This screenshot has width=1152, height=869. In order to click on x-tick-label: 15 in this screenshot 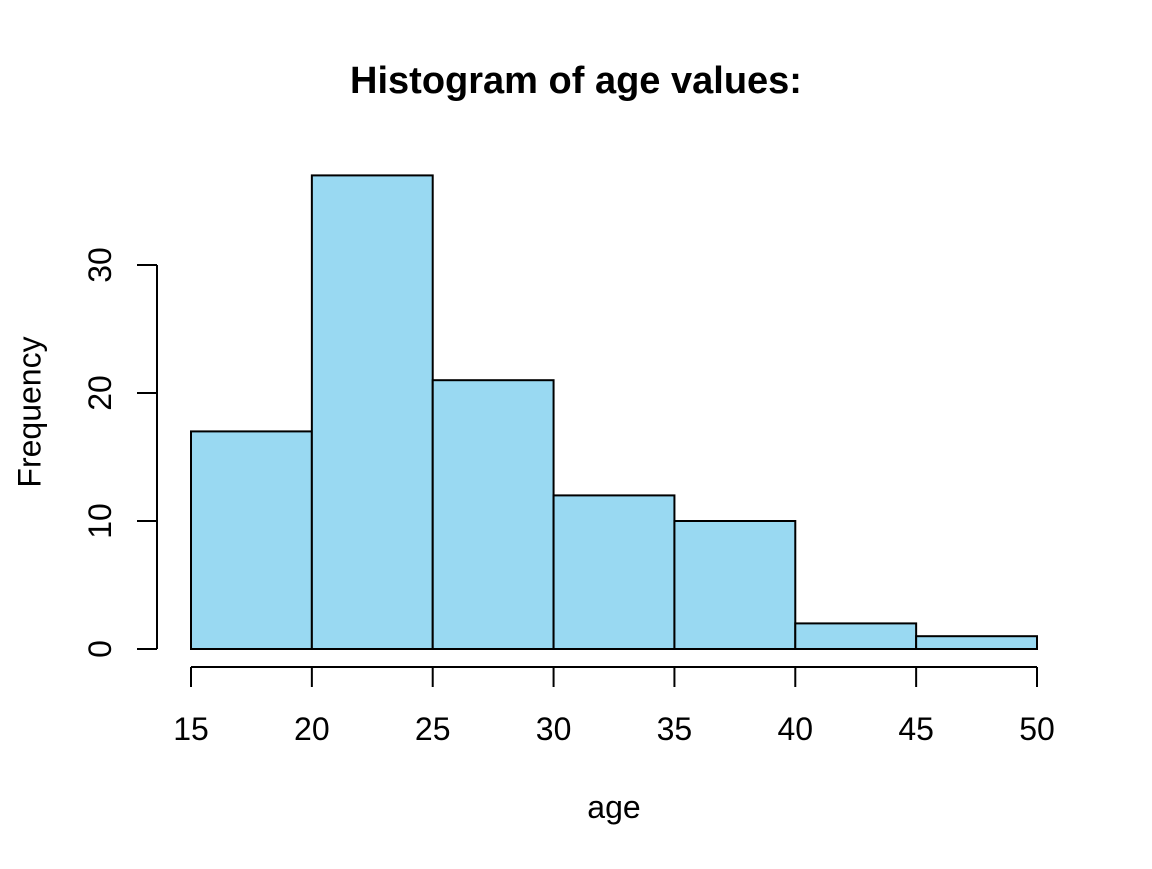, I will do `click(191, 729)`.